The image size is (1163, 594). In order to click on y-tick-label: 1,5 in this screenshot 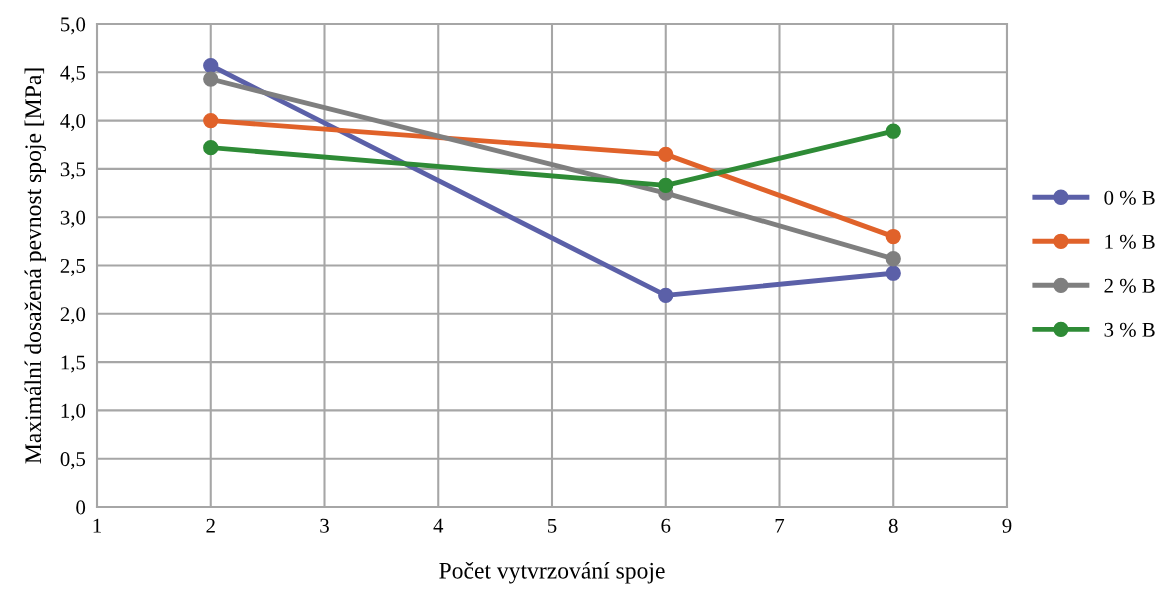, I will do `click(73, 364)`.